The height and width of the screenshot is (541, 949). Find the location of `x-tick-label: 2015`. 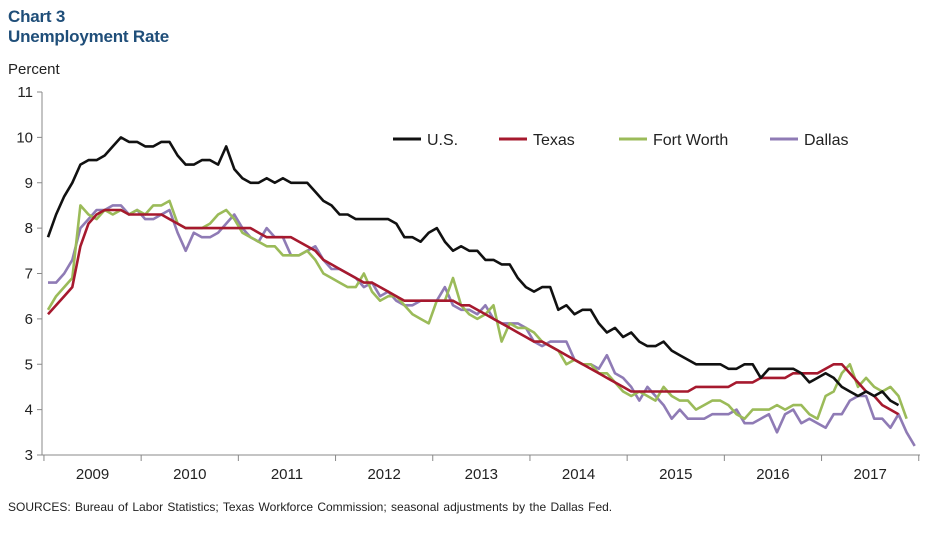

x-tick-label: 2015 is located at coordinates (675, 474).